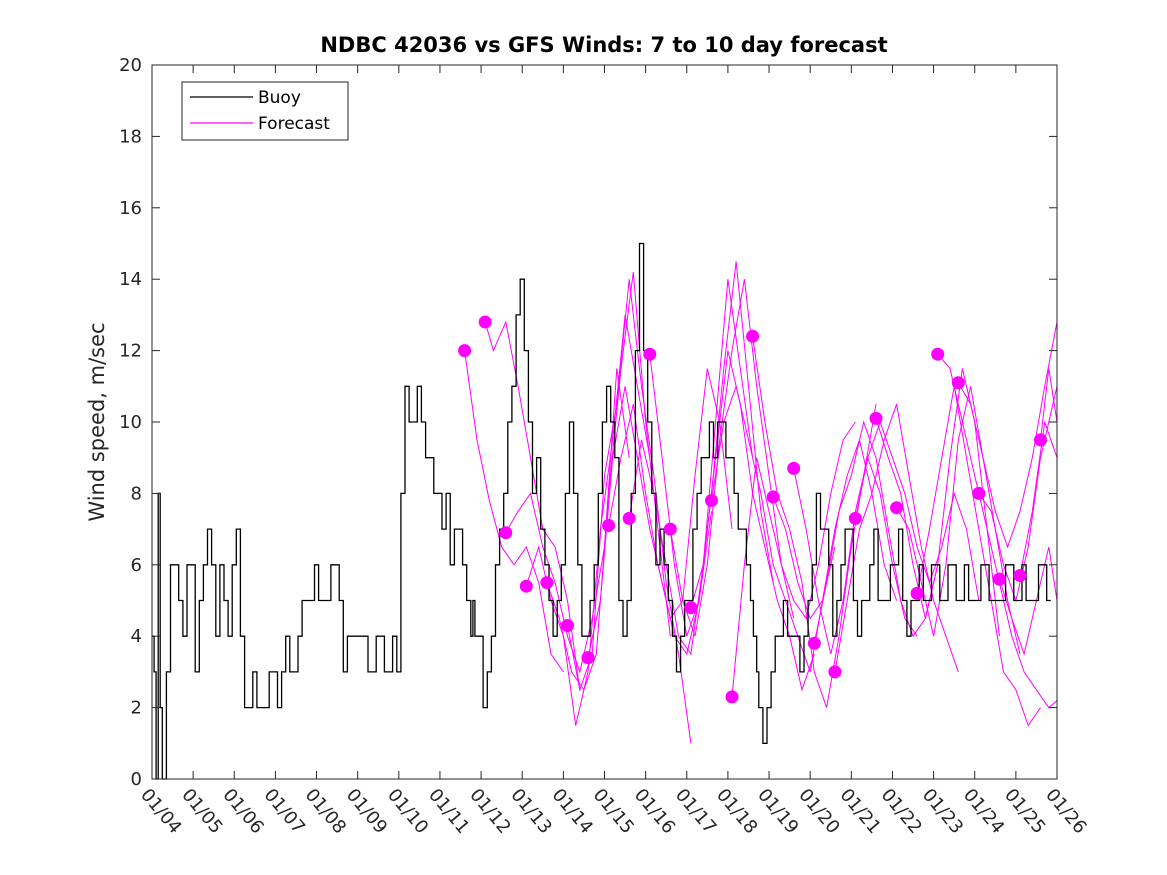 The height and width of the screenshot is (875, 1167). Describe the element at coordinates (130, 208) in the screenshot. I see `y-tick-label: 16` at that location.